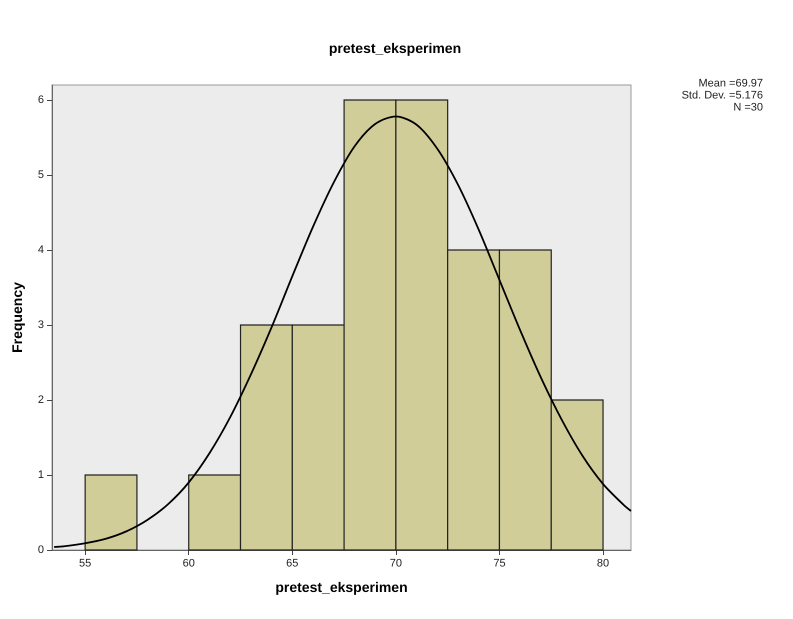 This screenshot has height=619, width=793. What do you see at coordinates (748, 108) in the screenshot?
I see `text: N =30` at bounding box center [748, 108].